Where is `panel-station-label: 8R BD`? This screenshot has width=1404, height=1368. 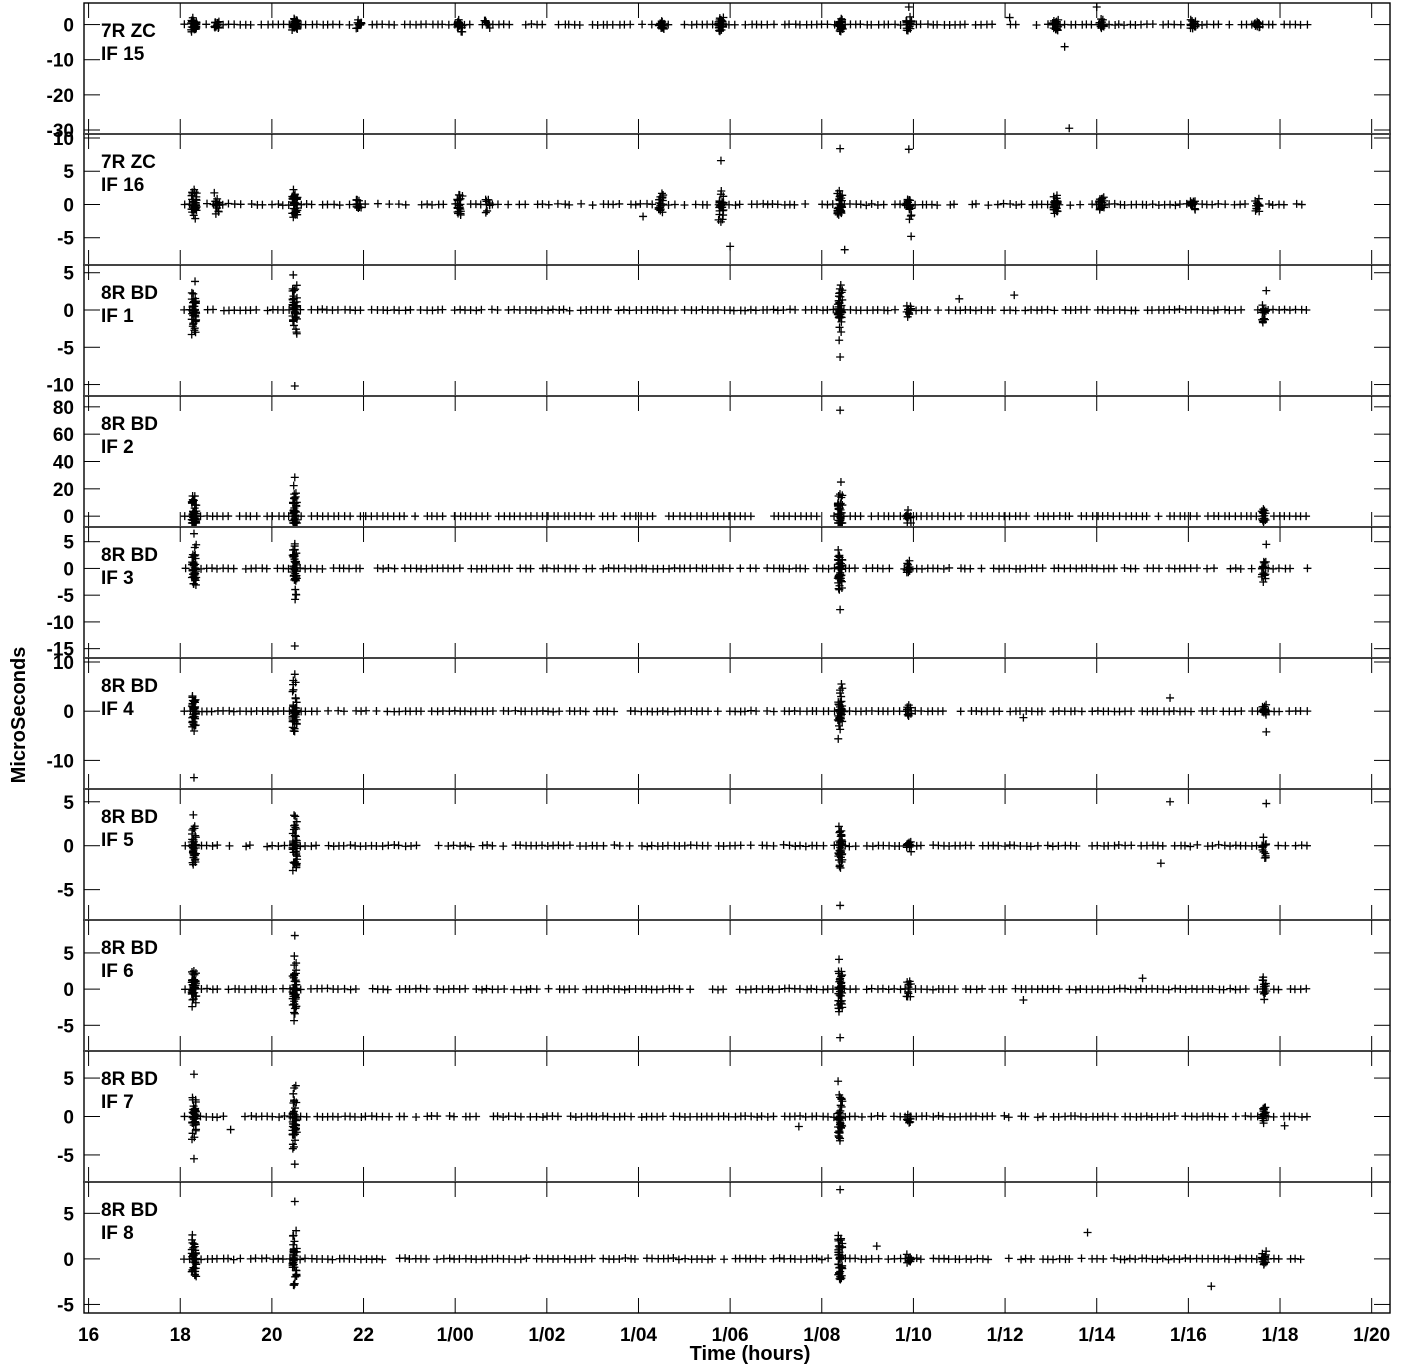 panel-station-label: 8R BD is located at coordinates (129, 555).